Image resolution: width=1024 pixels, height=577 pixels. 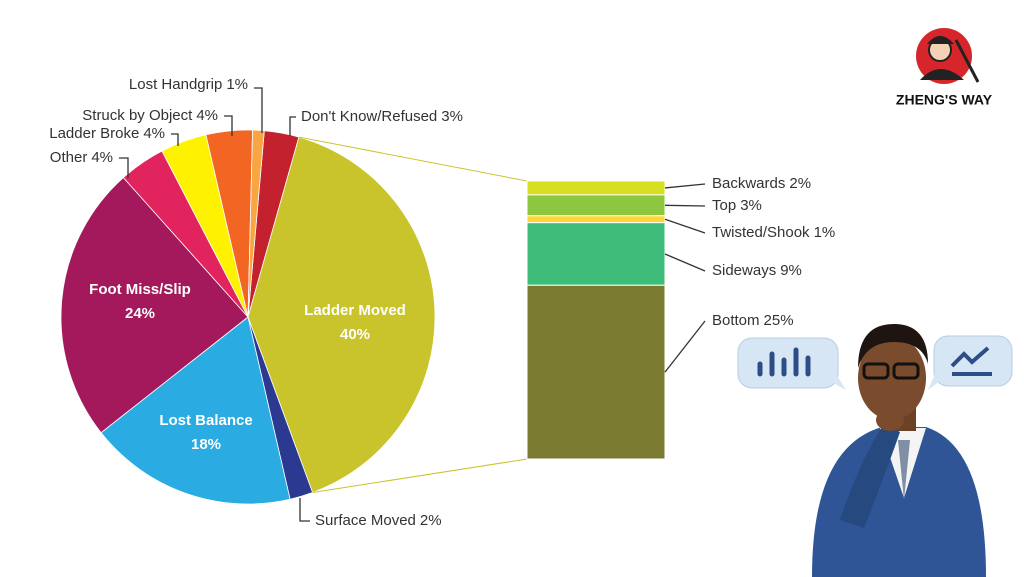 I want to click on slice-label: Lost Handgrip, so click(x=175, y=84).